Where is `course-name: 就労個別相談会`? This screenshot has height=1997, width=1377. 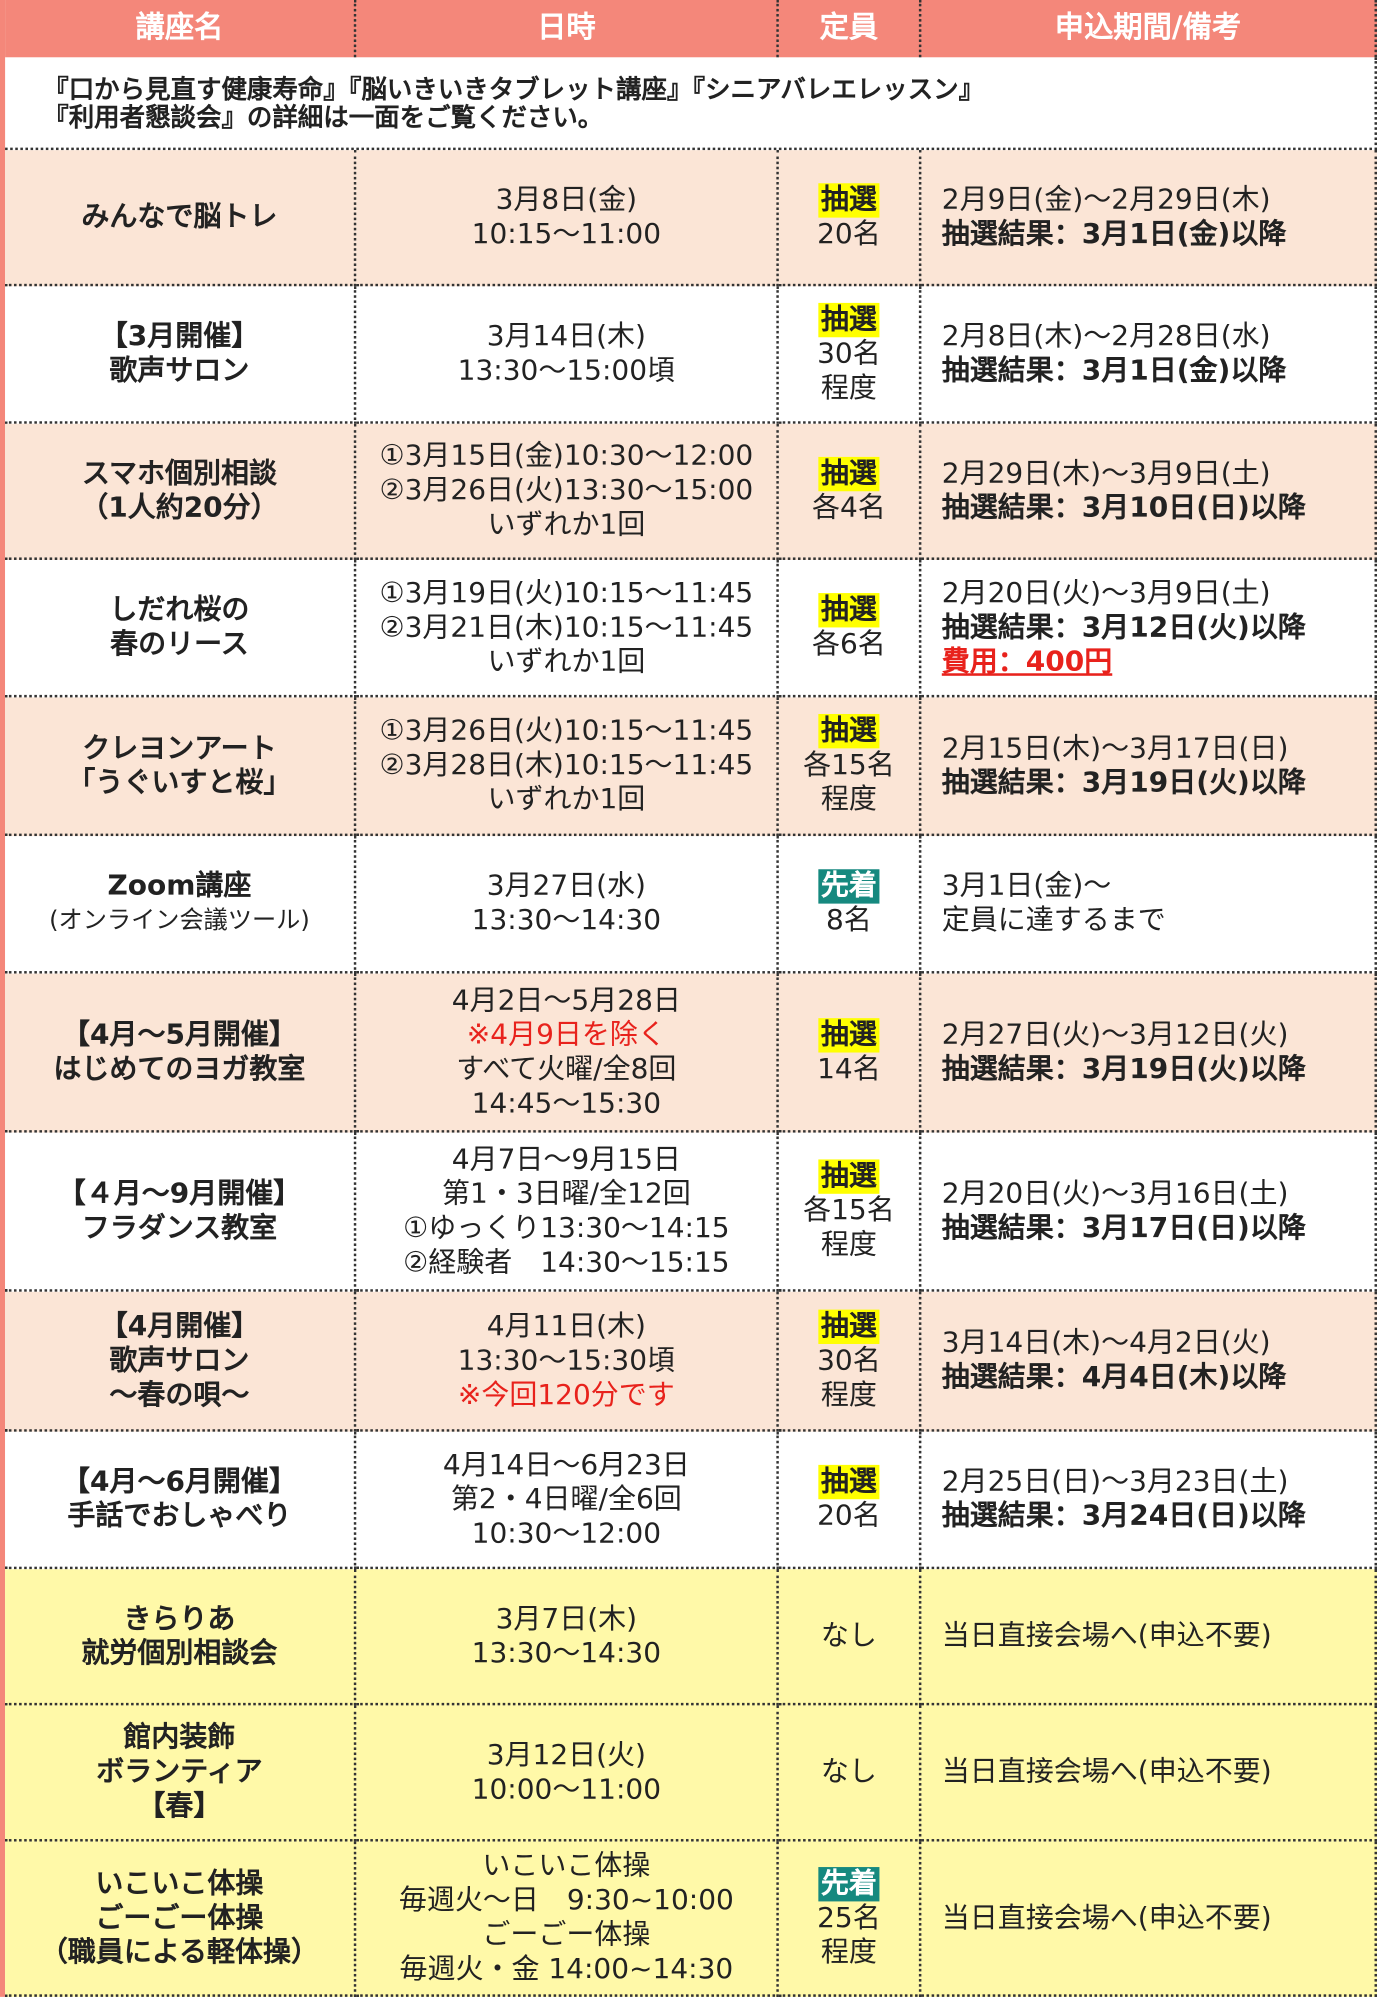 course-name: 就労個別相談会 is located at coordinates (179, 1653).